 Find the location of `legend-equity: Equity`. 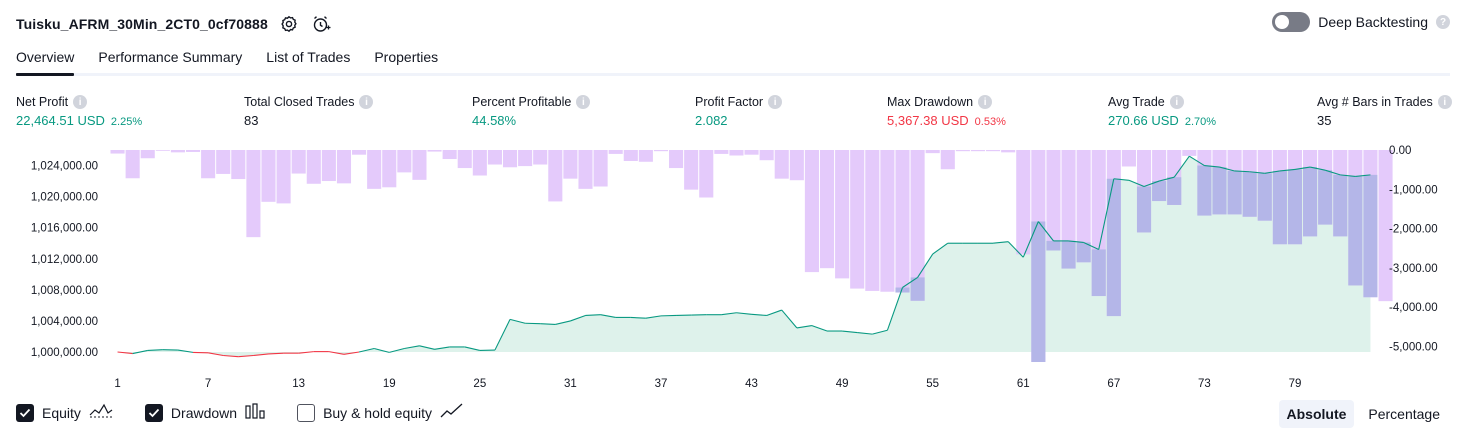

legend-equity: Equity is located at coordinates (64, 412).